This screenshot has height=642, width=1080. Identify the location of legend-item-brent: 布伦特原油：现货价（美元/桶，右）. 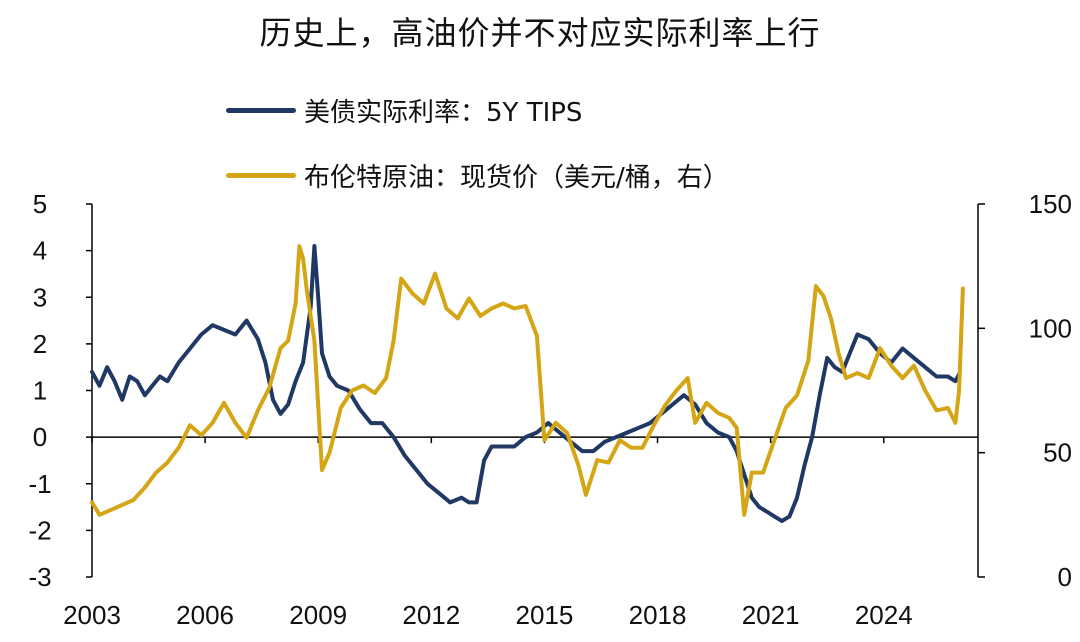
(477, 175).